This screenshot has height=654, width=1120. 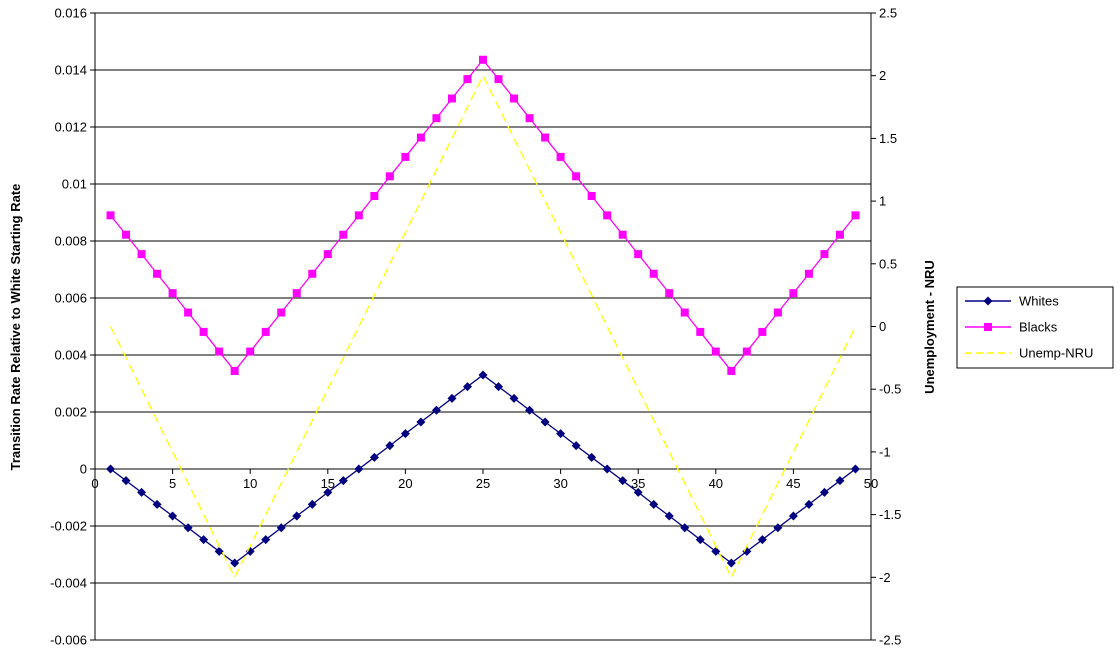 What do you see at coordinates (890, 640) in the screenshot?
I see `y-right-tick-label: -2.5` at bounding box center [890, 640].